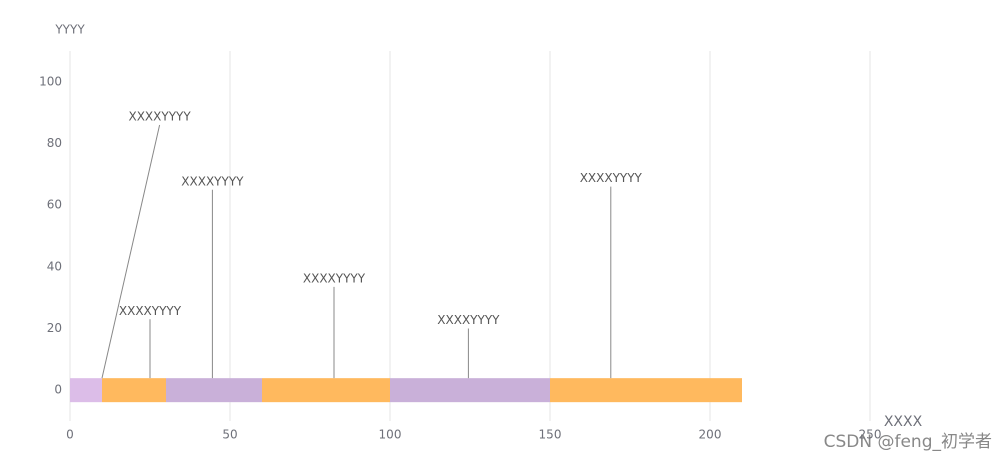 This screenshot has width=1008, height=462. What do you see at coordinates (54, 266) in the screenshot?
I see `y-tick-label: 40` at bounding box center [54, 266].